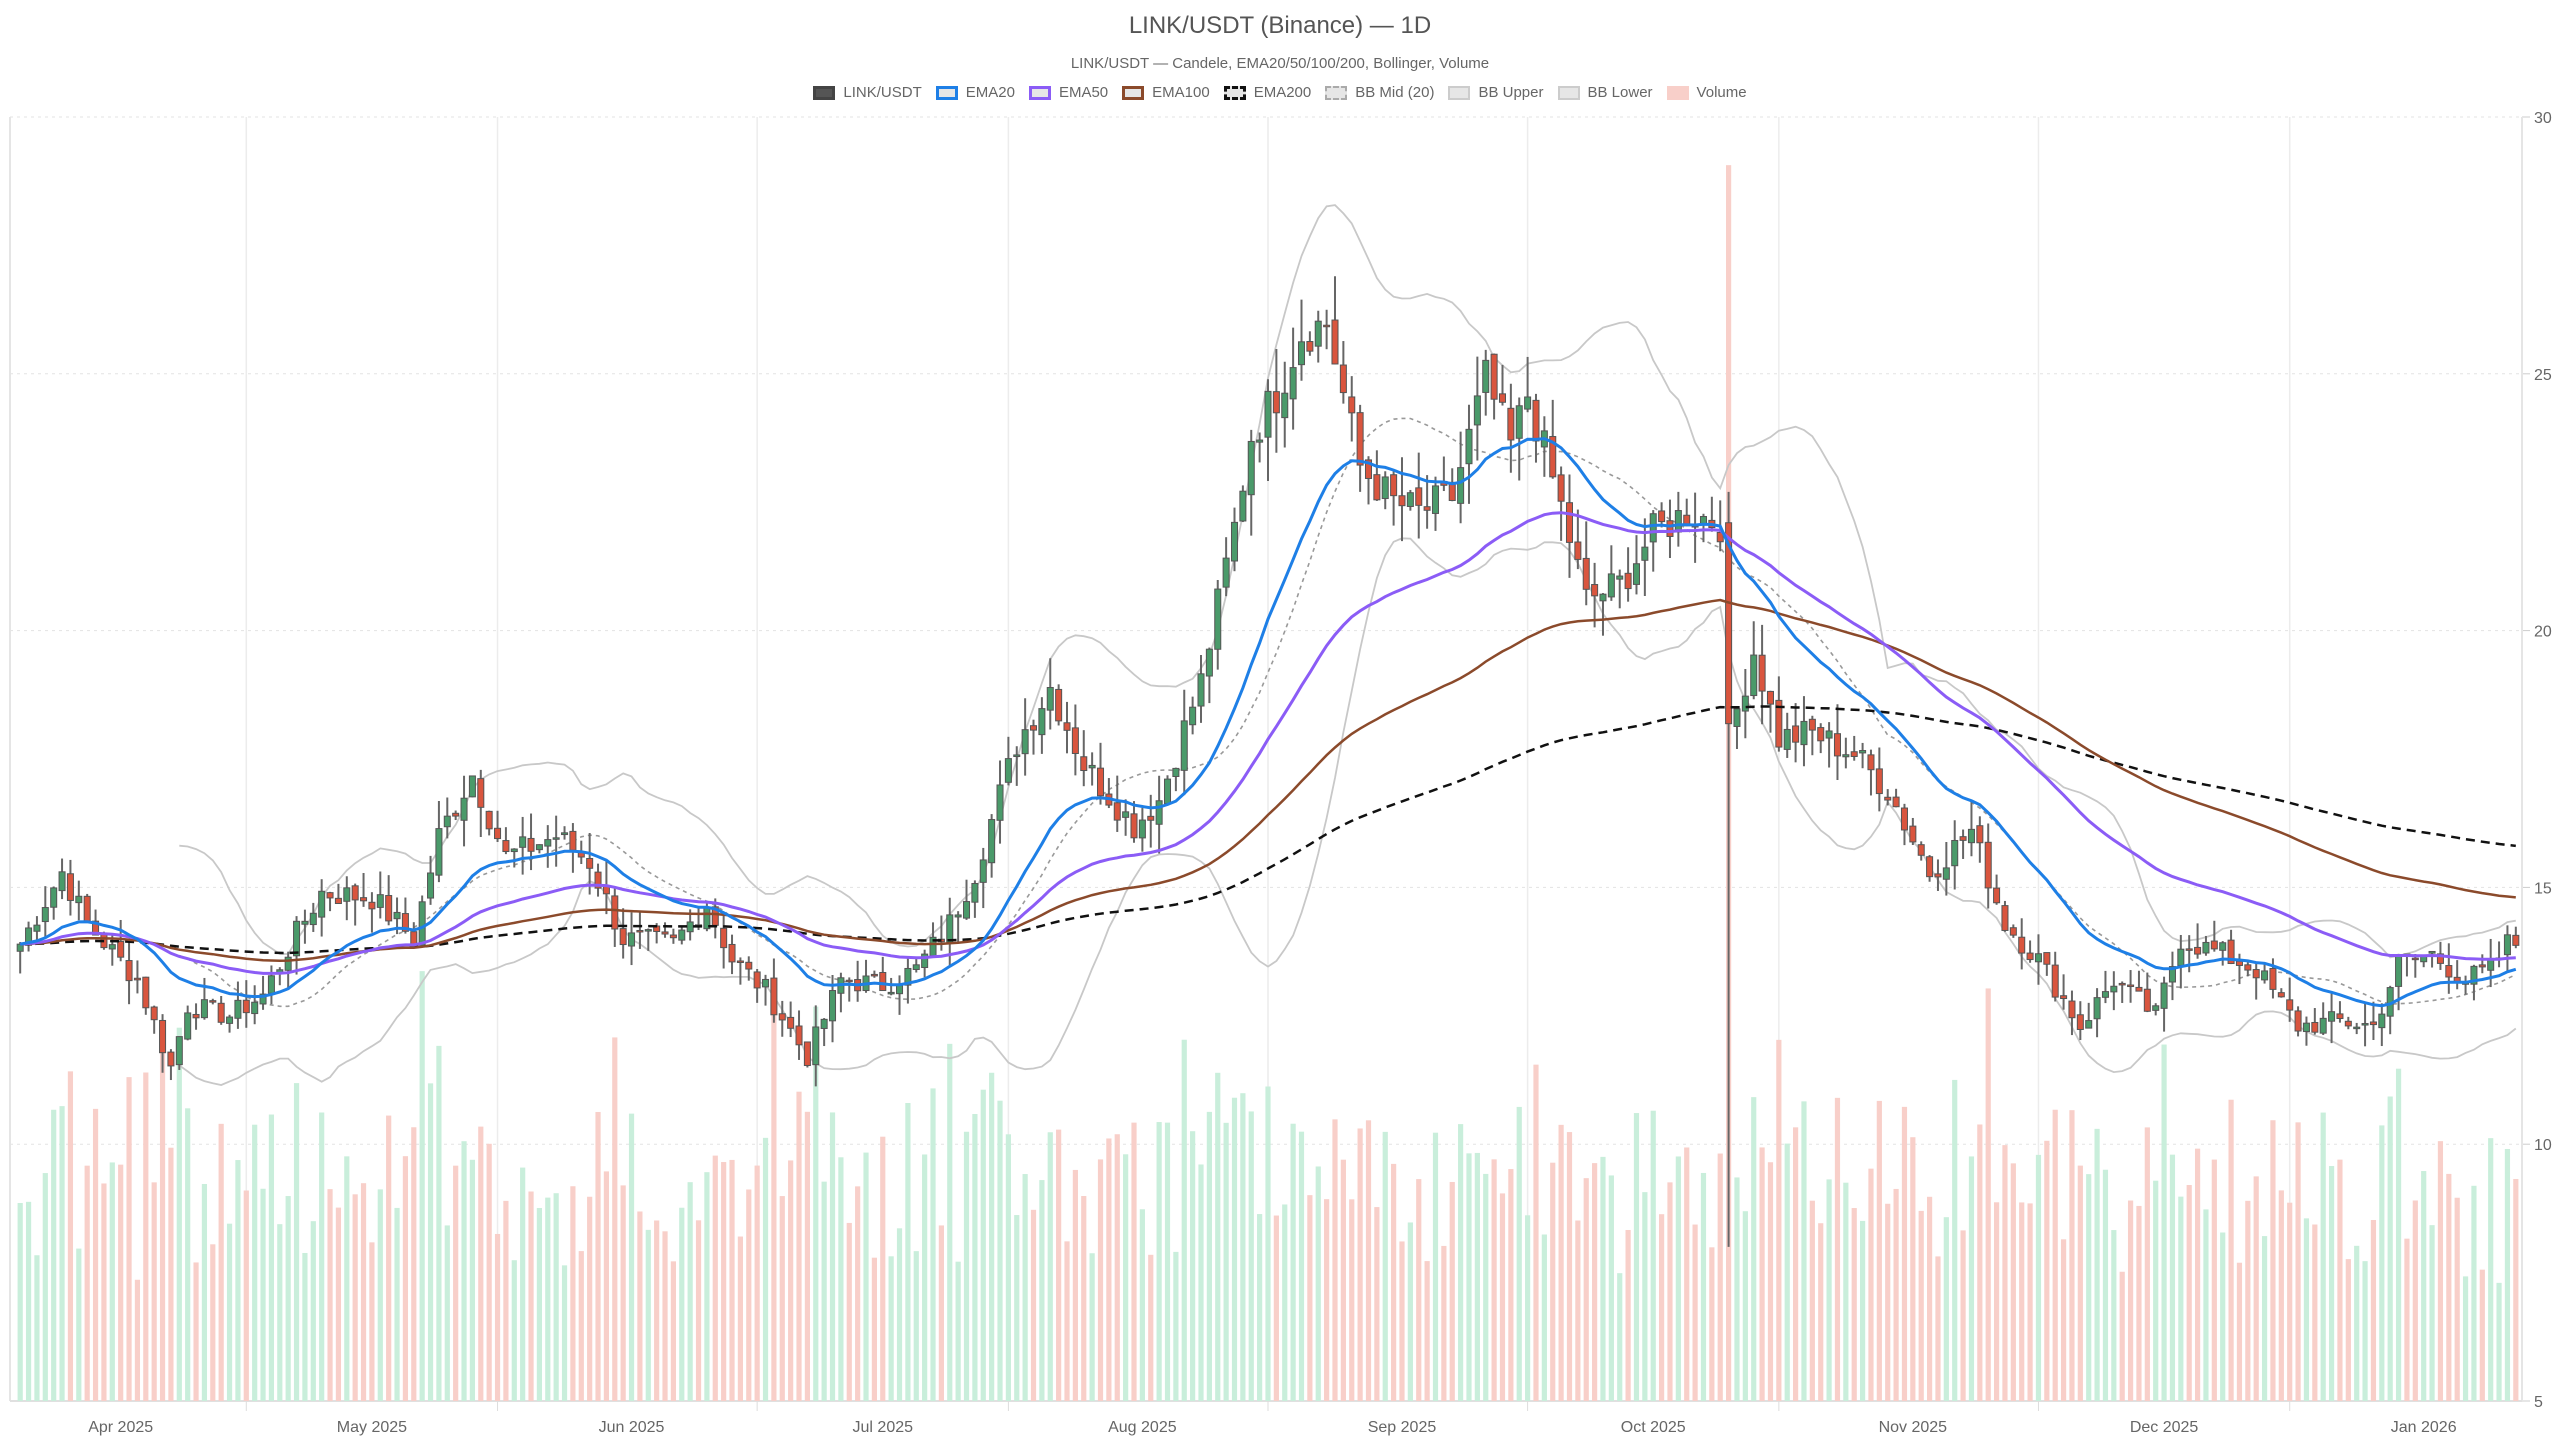  I want to click on legend-item-ema200: EMA200, so click(1267, 92).